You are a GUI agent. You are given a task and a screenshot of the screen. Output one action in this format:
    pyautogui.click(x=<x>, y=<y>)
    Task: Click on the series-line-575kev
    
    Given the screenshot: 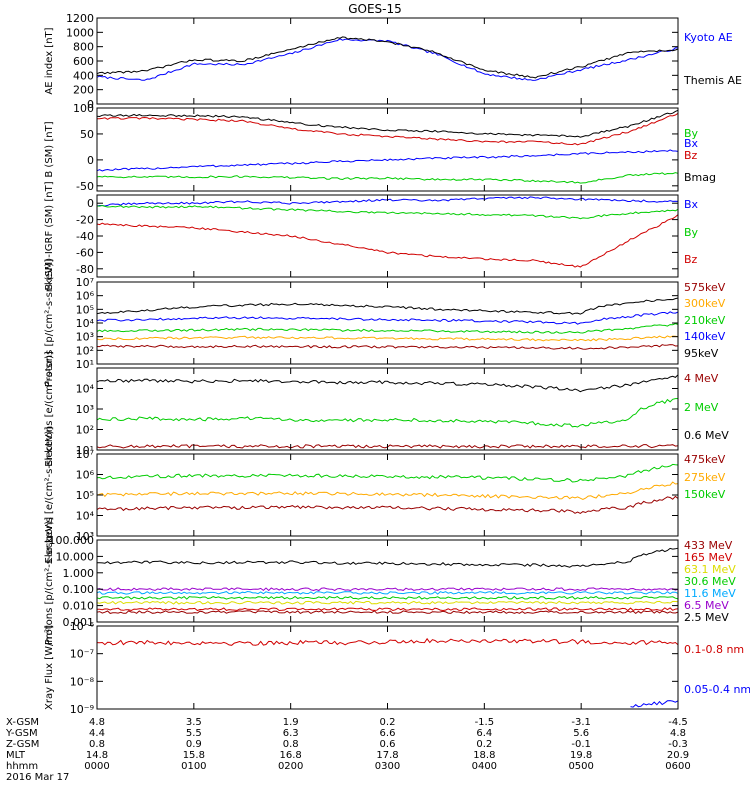 What is the action you would take?
    pyautogui.click(x=387, y=347)
    